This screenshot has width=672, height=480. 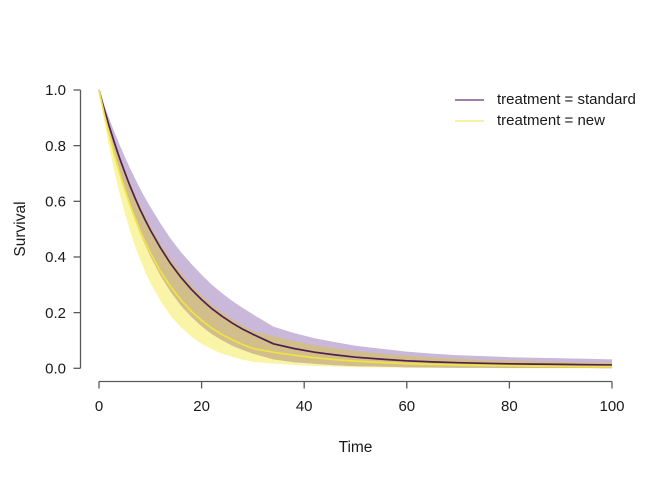 What do you see at coordinates (63, 230) in the screenshot?
I see `y-axis: 0.0 0.2 0.4 0.6 0.8 1.0` at bounding box center [63, 230].